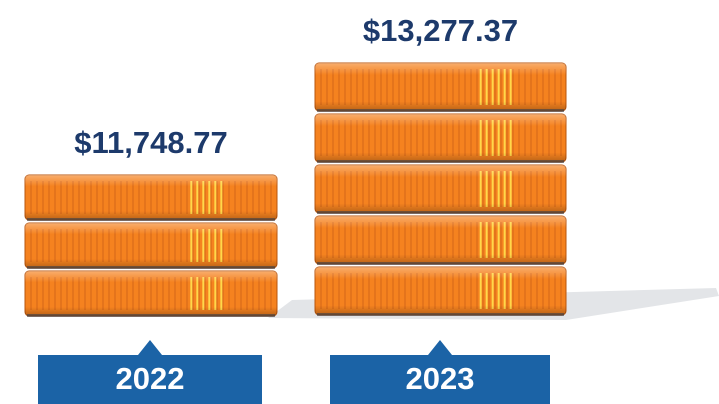 This screenshot has width=719, height=404. I want to click on stack, so click(151, 245).